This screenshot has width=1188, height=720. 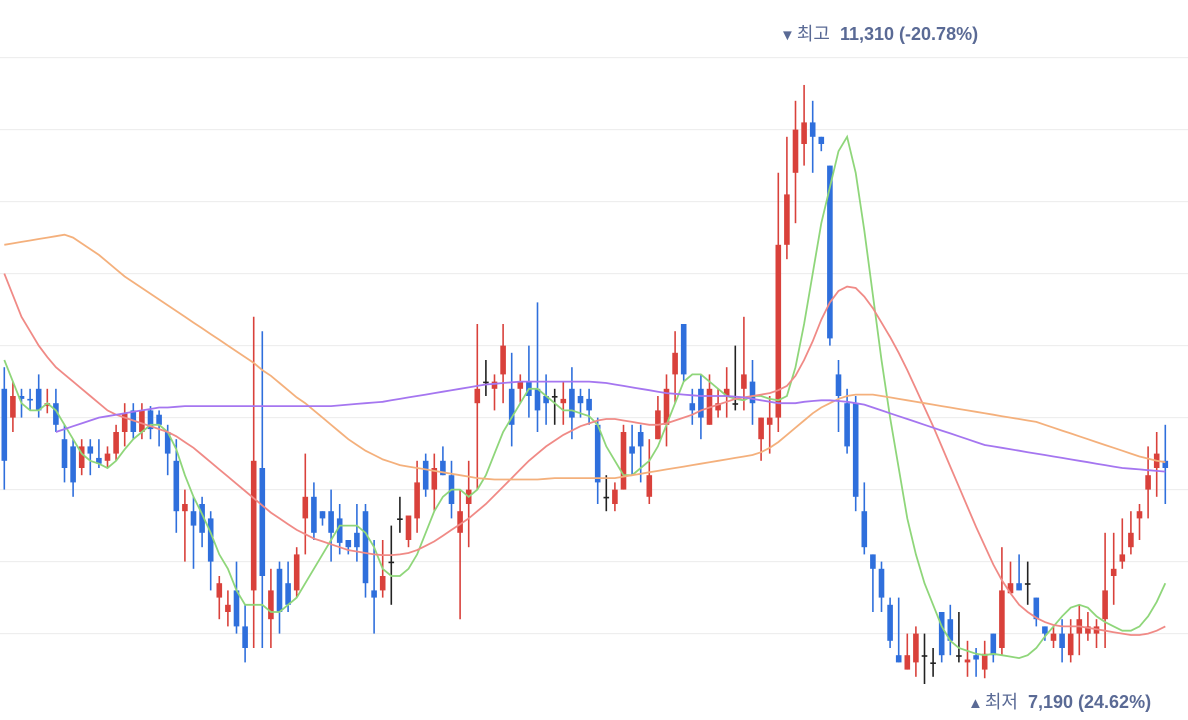 What do you see at coordinates (1001, 702) in the screenshot?
I see `low-annotation-label: 최저` at bounding box center [1001, 702].